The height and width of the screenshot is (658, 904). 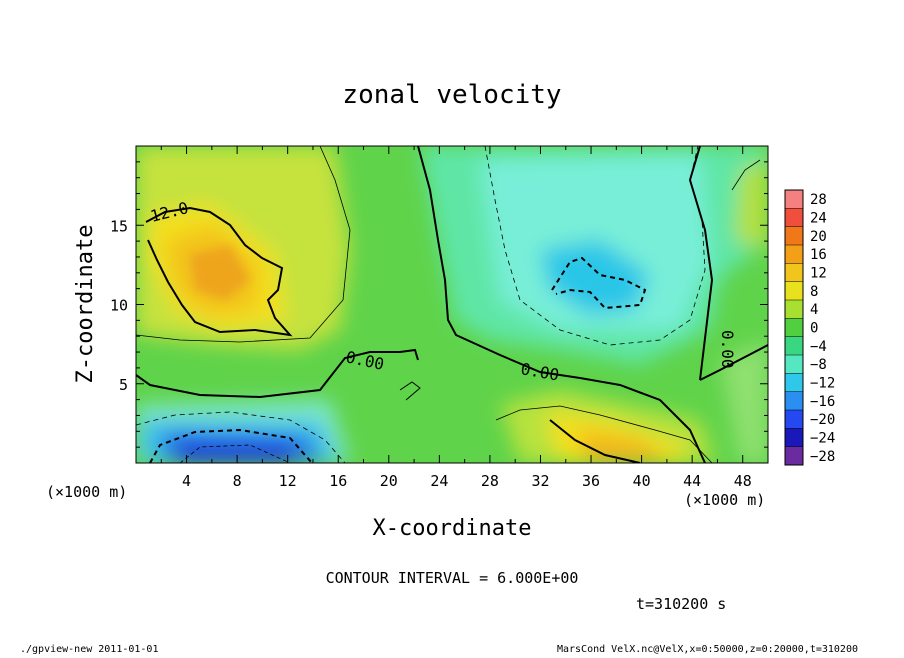 I want to click on x-tick-label: 36, so click(x=591, y=481).